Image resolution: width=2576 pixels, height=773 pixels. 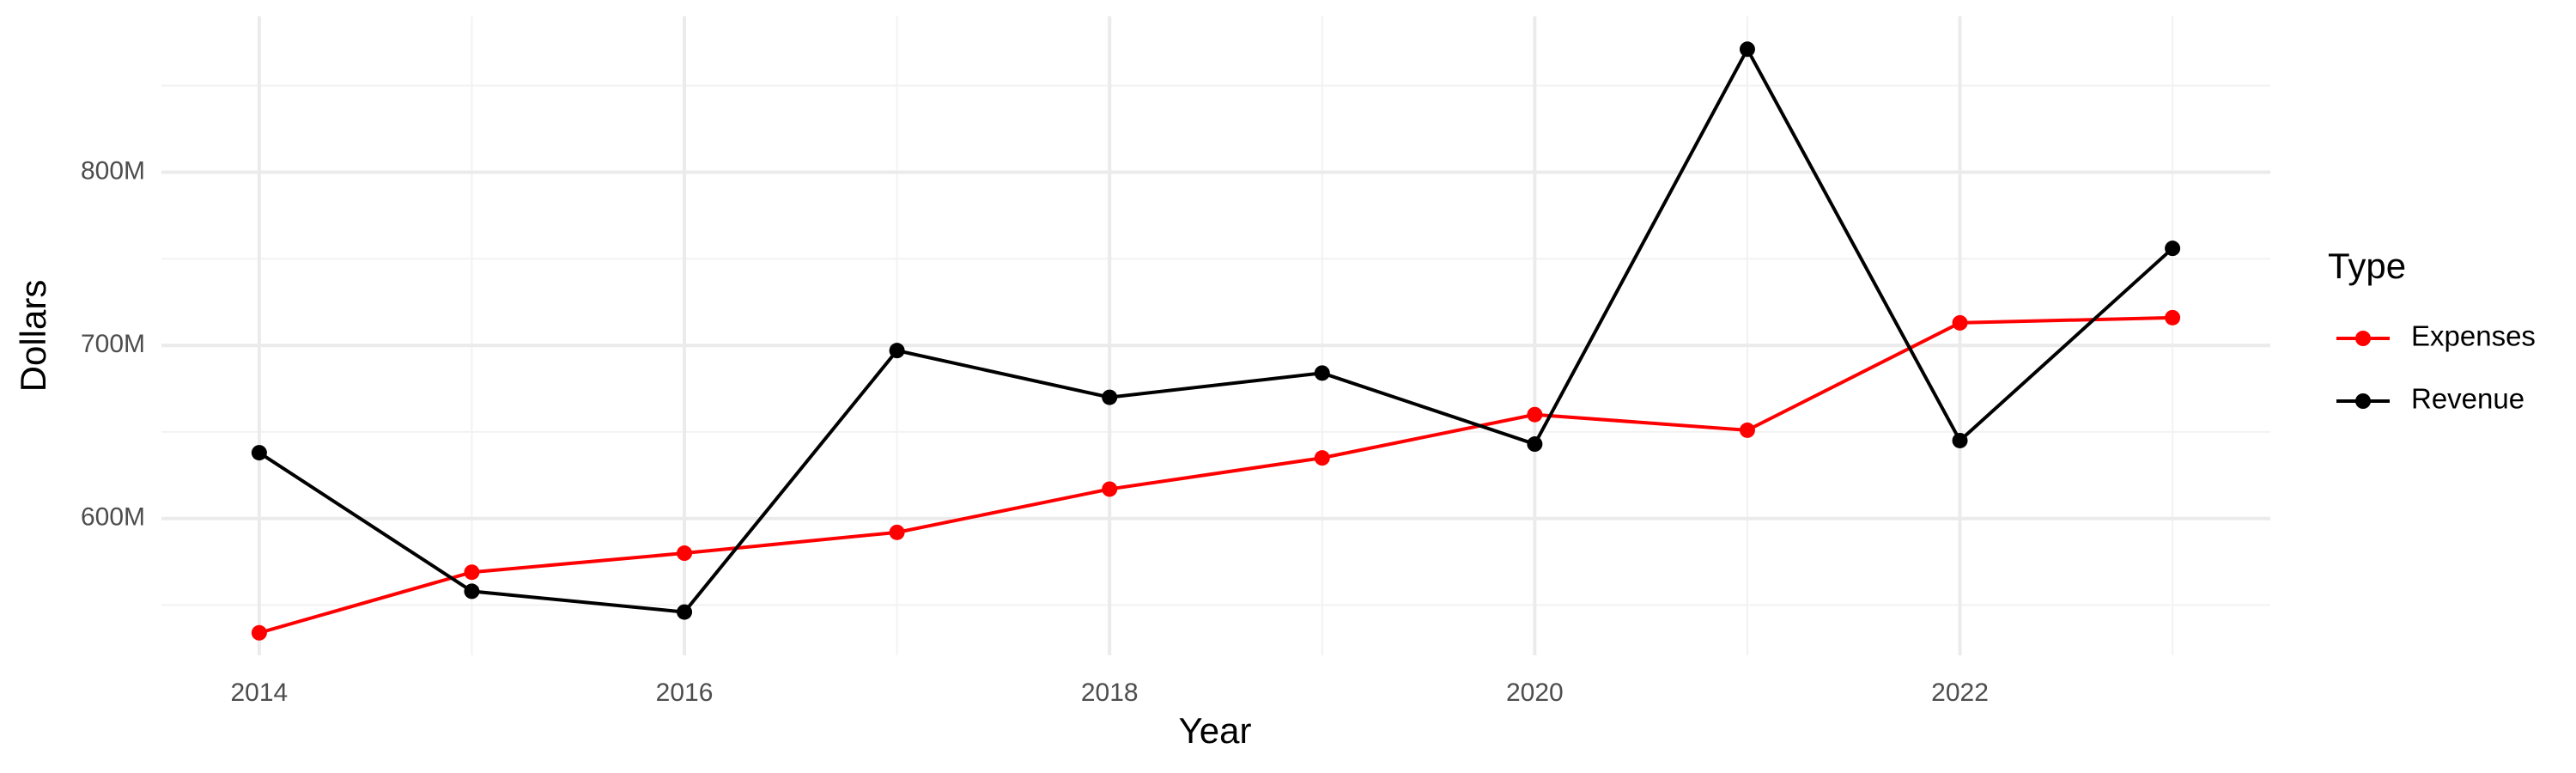 I want to click on x-tick-label: 2018, so click(x=1110, y=693).